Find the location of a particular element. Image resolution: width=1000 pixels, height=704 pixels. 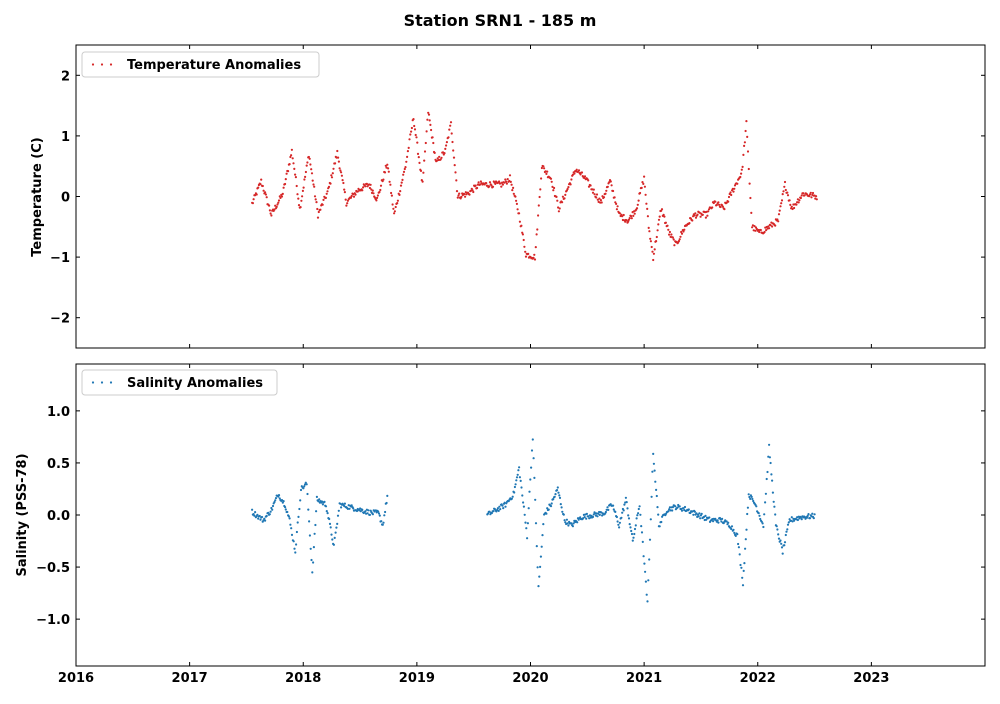

temperature-legend-label: Temperature Anomalies is located at coordinates (214, 65).